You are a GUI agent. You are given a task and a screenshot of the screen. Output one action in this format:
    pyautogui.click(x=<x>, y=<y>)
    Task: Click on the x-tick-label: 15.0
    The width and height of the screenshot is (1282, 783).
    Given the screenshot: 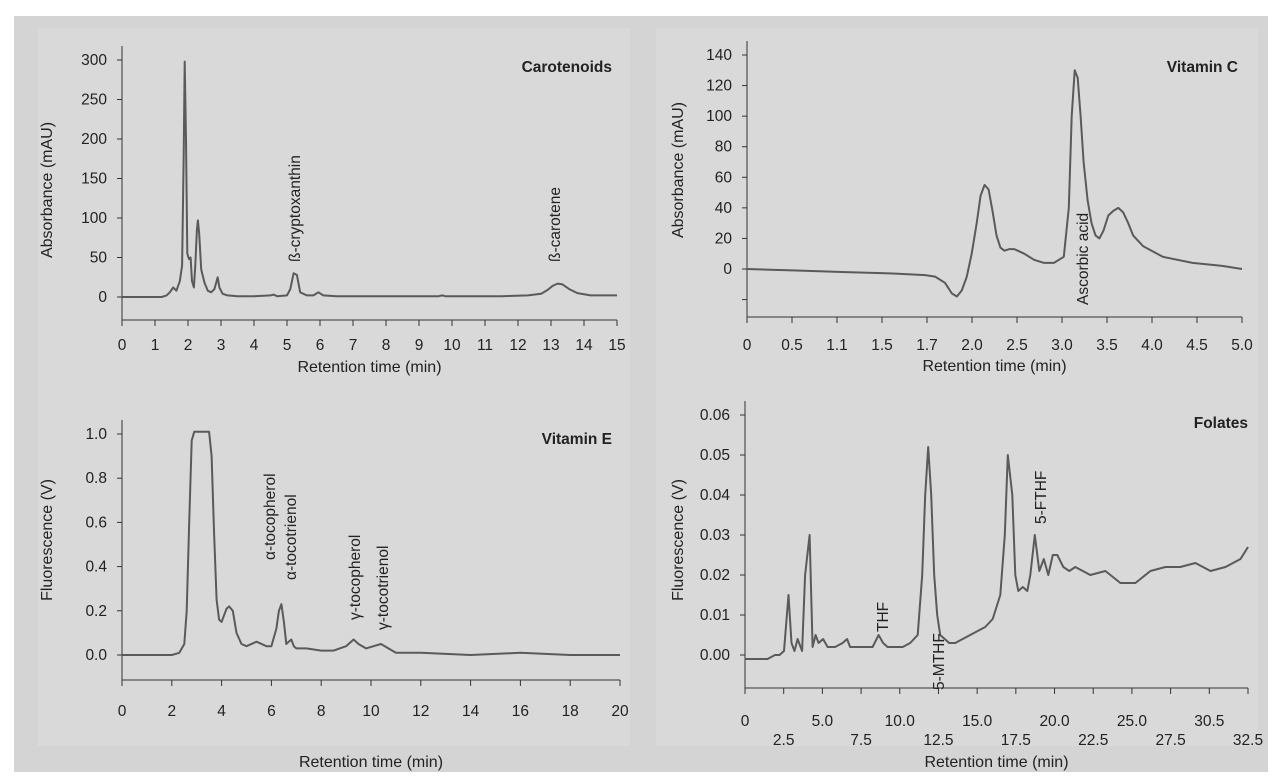 What is the action you would take?
    pyautogui.click(x=977, y=721)
    